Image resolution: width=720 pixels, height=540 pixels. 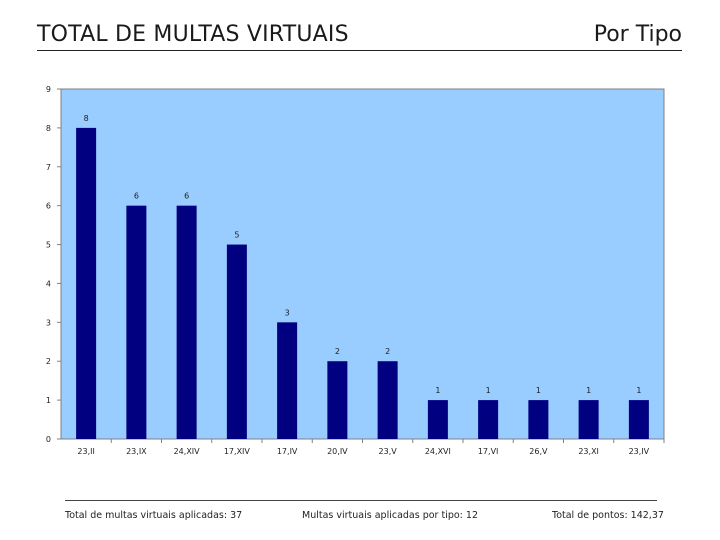 What do you see at coordinates (48, 439) in the screenshot?
I see `y-tick-label: 0` at bounding box center [48, 439].